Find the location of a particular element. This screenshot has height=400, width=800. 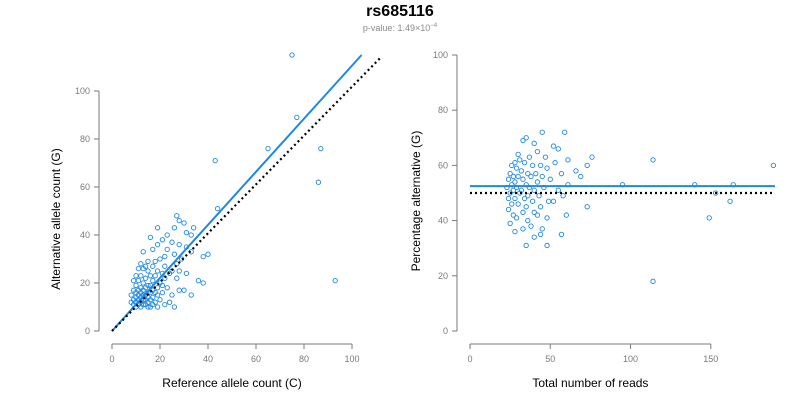

right-x-tick-label: 0 is located at coordinates (469, 359).